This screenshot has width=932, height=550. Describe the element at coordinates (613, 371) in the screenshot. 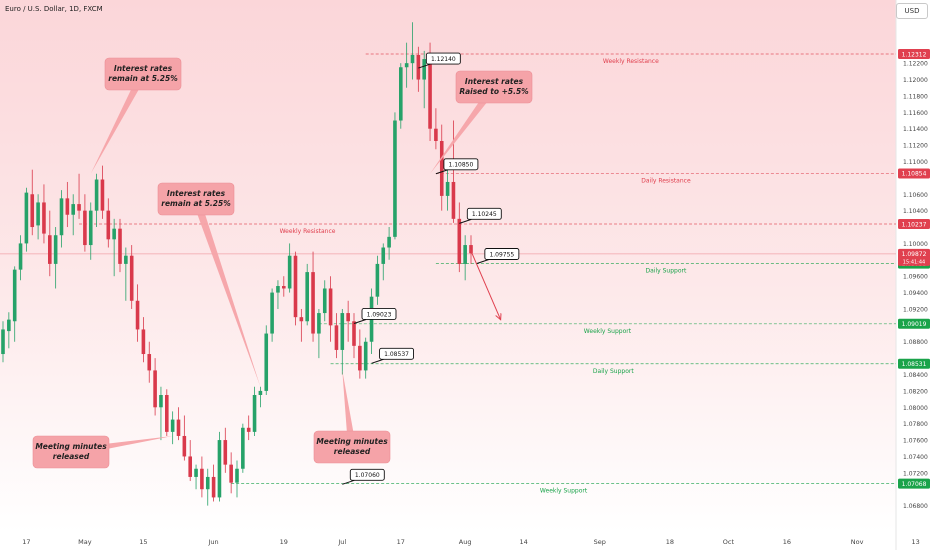

I see `level-label: Daily Support` at that location.